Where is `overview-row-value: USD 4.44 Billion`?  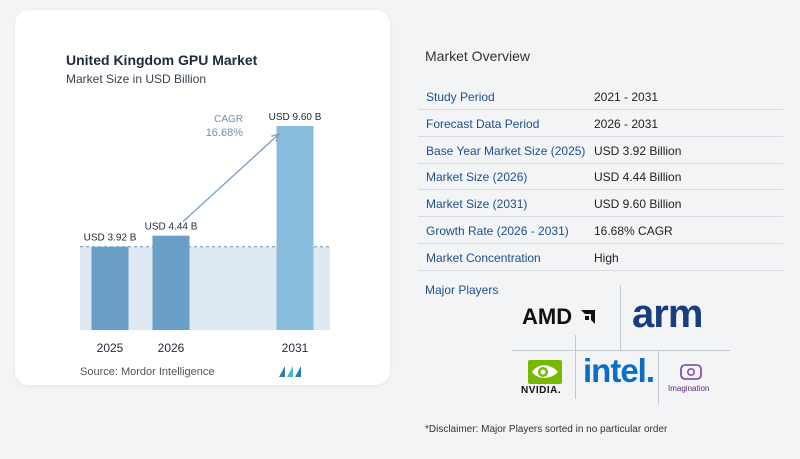
overview-row-value: USD 4.44 Billion is located at coordinates (638, 177).